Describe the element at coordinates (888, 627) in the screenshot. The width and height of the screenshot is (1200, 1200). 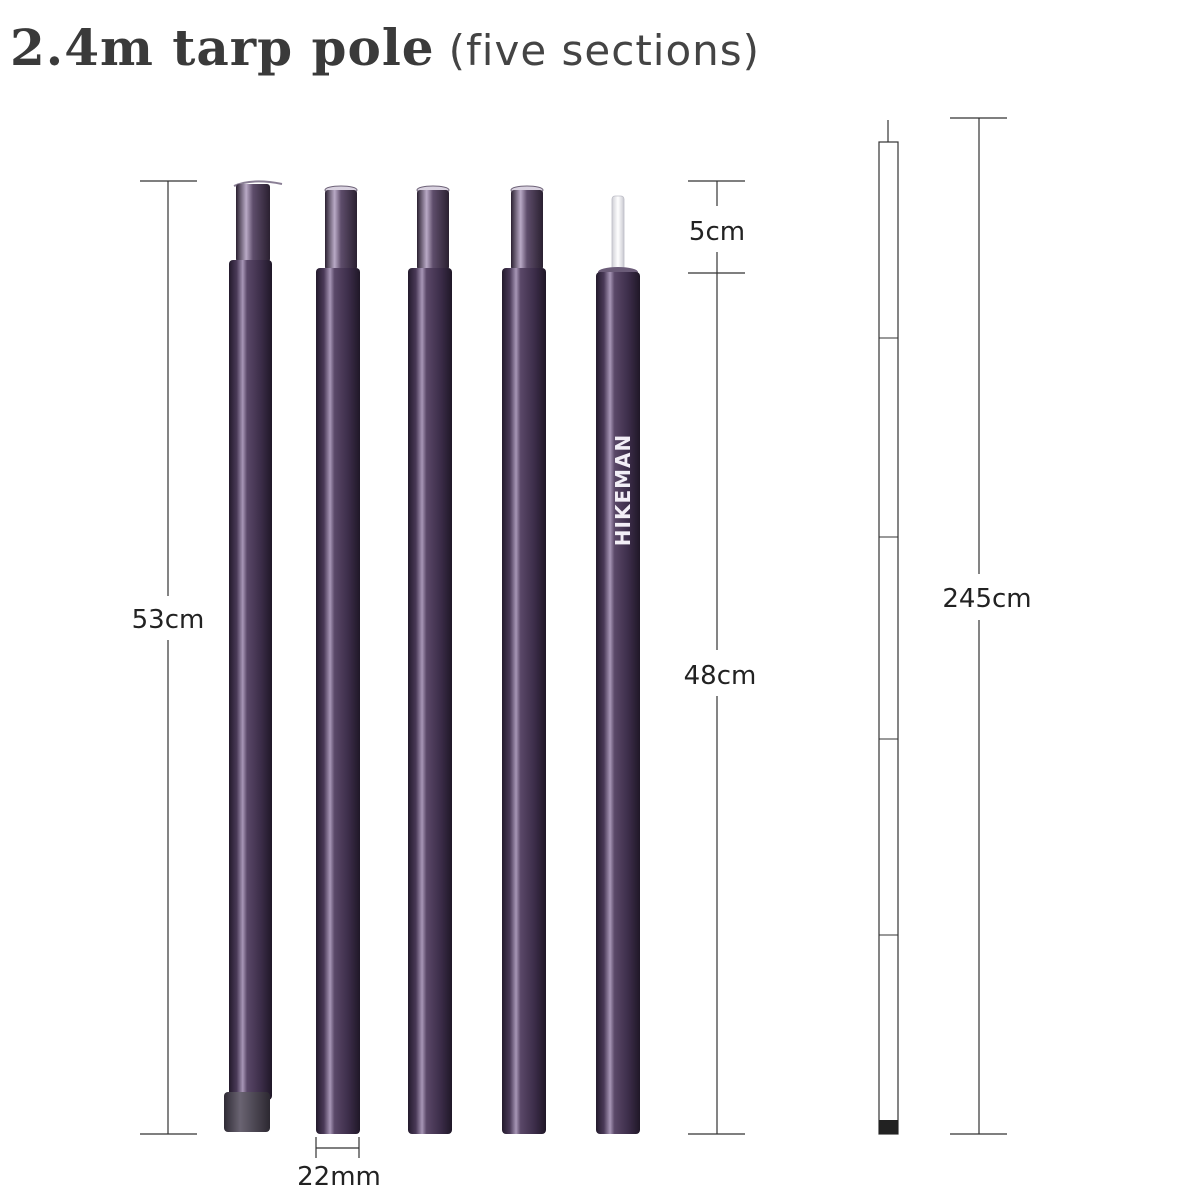
I see `assembled-pole` at that location.